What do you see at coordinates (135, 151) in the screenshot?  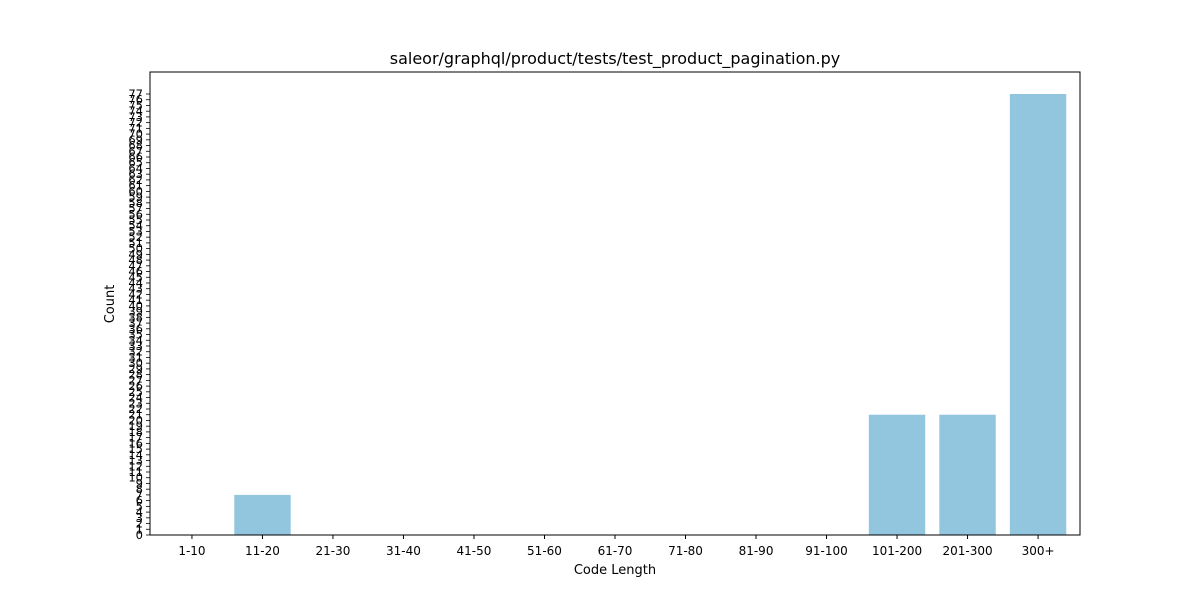 I see `y-tick-label: 67` at bounding box center [135, 151].